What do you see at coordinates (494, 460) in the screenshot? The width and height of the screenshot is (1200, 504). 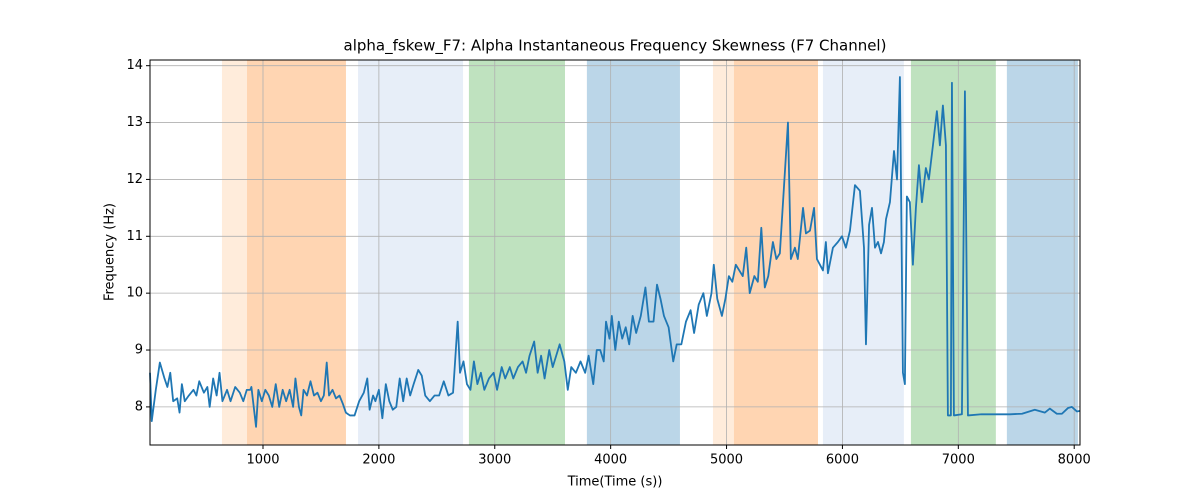 I see `x-tick-label: 3000` at bounding box center [494, 460].